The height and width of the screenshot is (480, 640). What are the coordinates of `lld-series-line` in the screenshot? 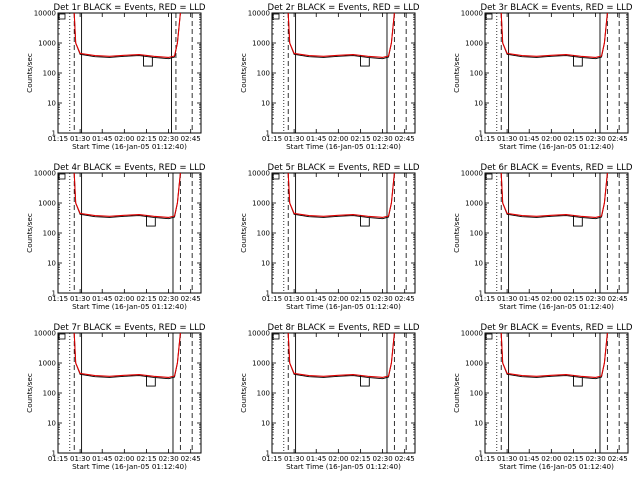 It's located at (127, 355).